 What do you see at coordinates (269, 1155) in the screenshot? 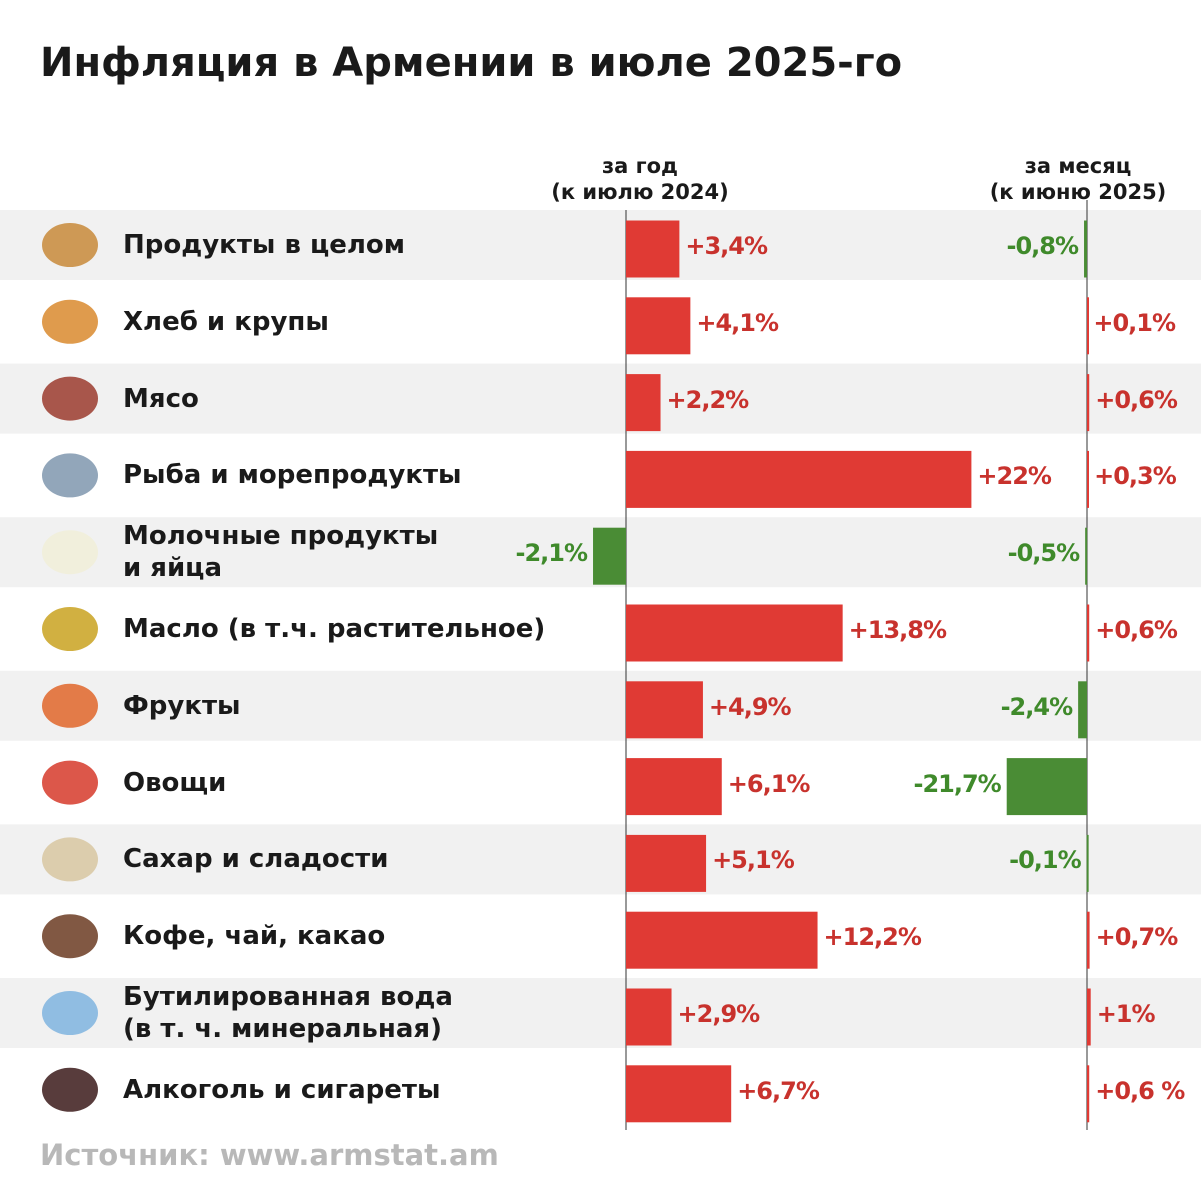
I see `source: Источник: www.armstat.am` at bounding box center [269, 1155].